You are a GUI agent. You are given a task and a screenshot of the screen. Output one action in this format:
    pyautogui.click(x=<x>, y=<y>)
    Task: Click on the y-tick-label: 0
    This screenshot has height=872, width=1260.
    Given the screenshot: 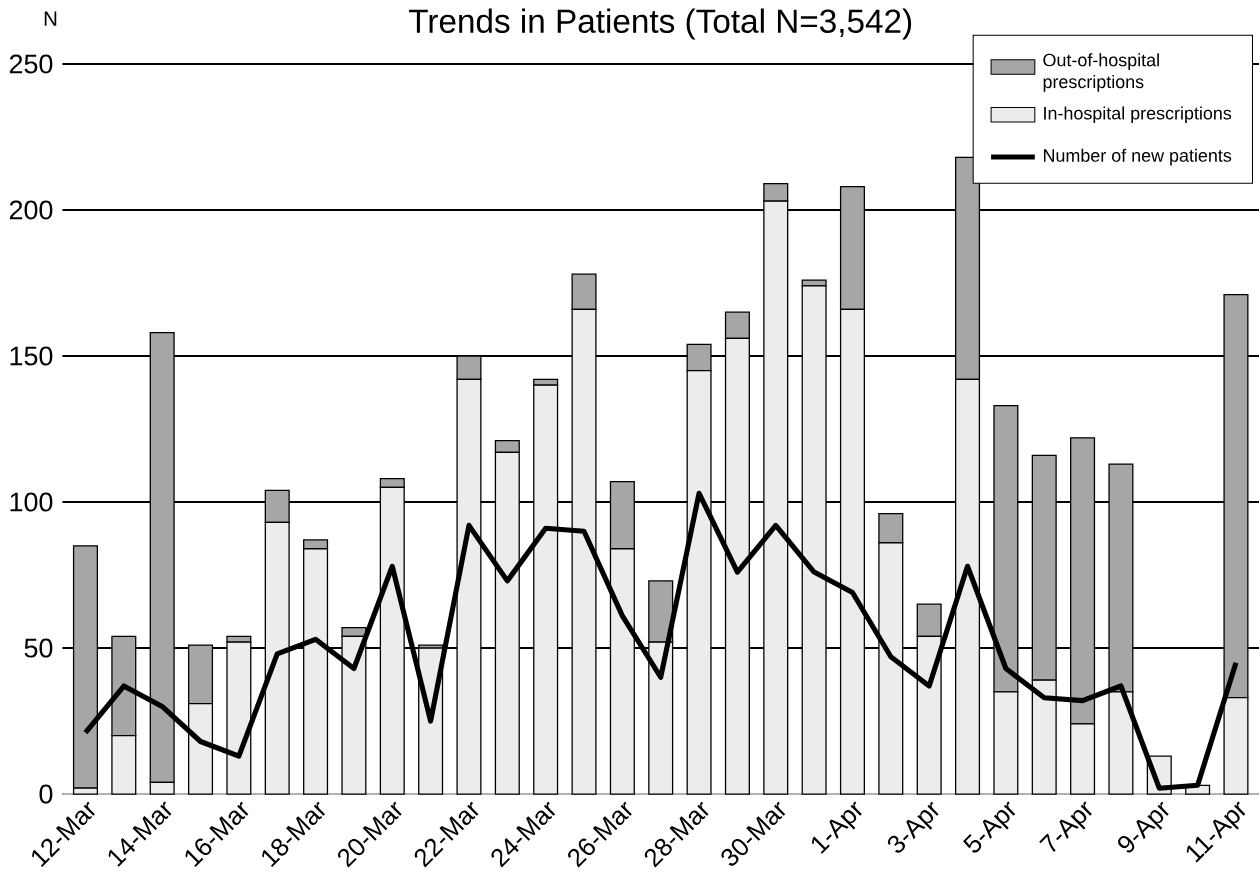 What is the action you would take?
    pyautogui.click(x=46, y=794)
    